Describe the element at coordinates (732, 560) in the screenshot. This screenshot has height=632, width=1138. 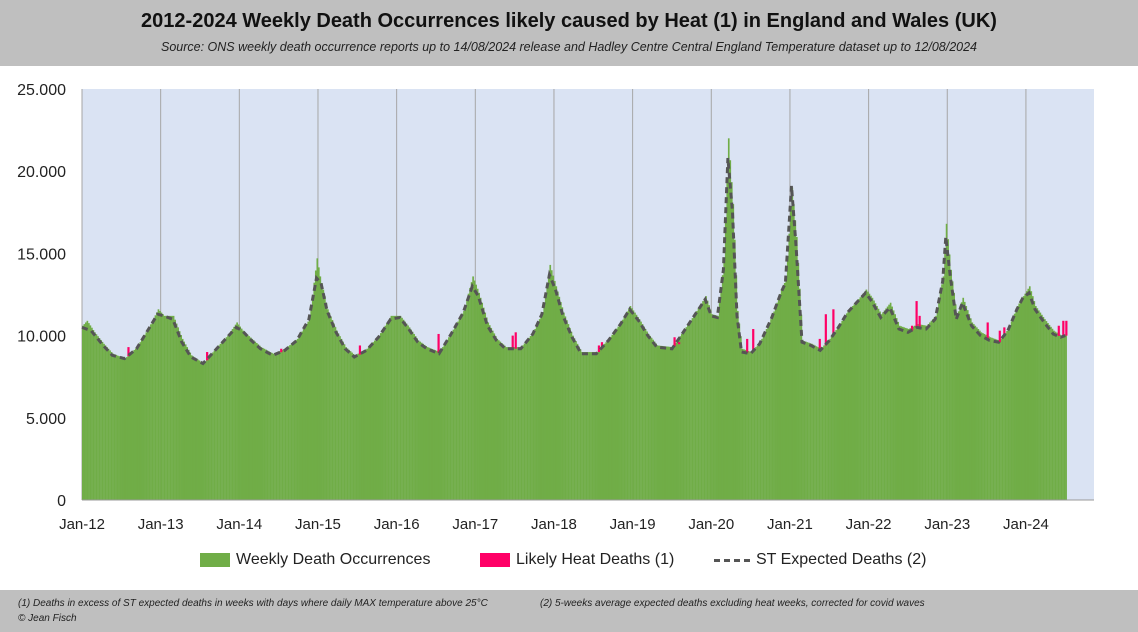
I see `legend-expected-swatch` at that location.